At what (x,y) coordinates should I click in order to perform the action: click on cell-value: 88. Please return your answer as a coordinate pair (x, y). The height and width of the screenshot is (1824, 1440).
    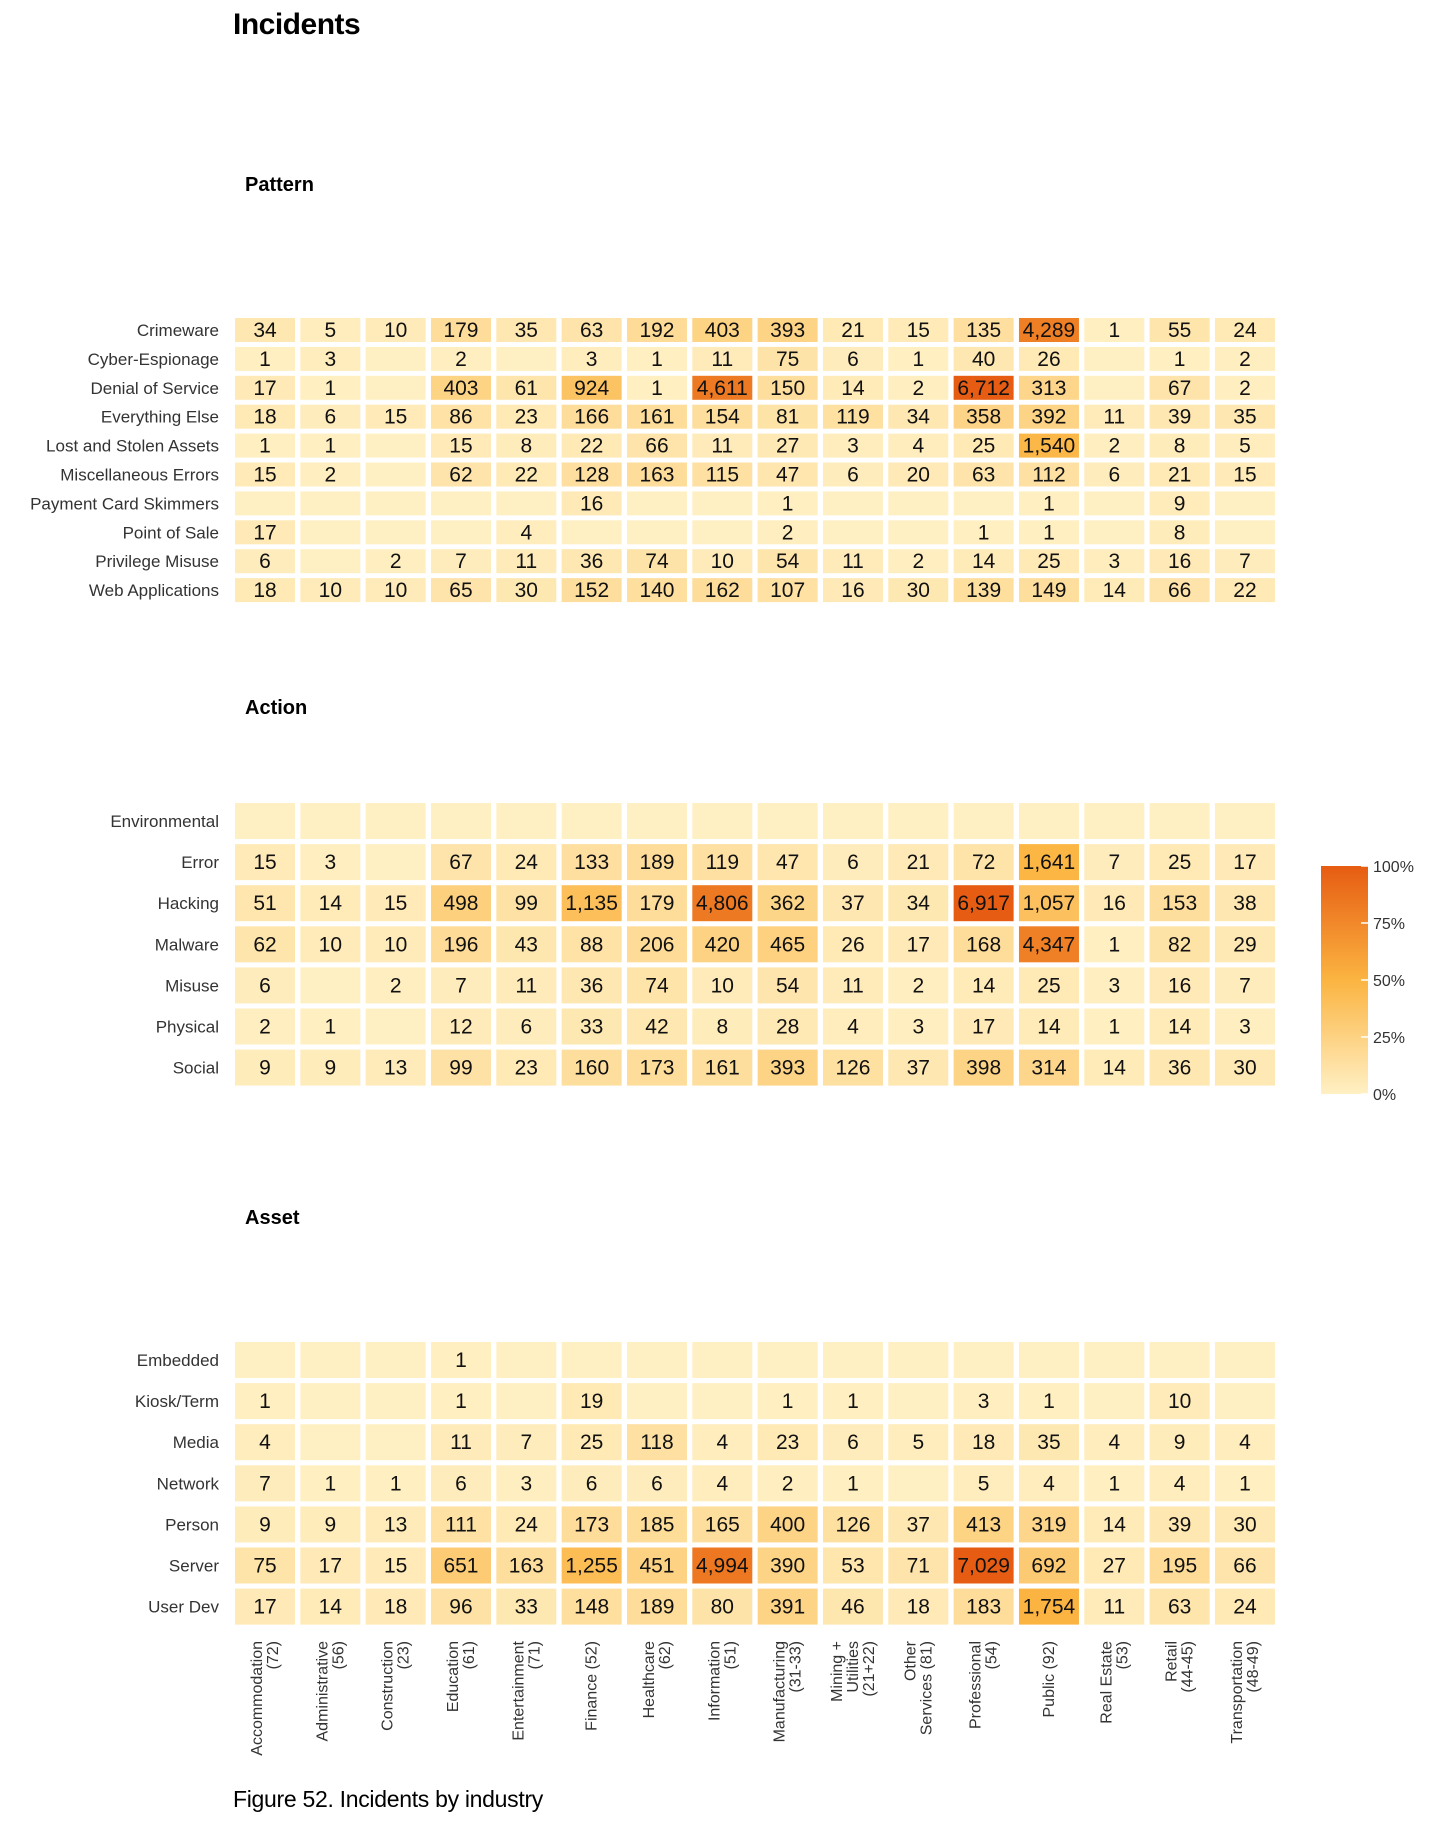
    Looking at the image, I should click on (591, 944).